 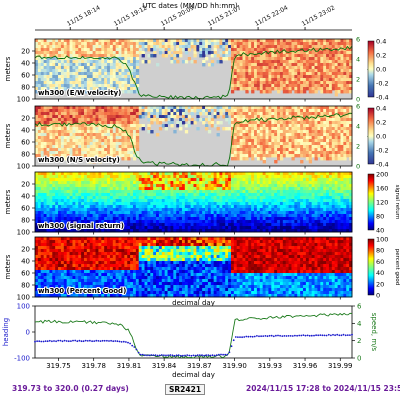 What do you see at coordinates (358, 100) in the screenshot?
I see `speed-tick-label: 0` at bounding box center [358, 100].